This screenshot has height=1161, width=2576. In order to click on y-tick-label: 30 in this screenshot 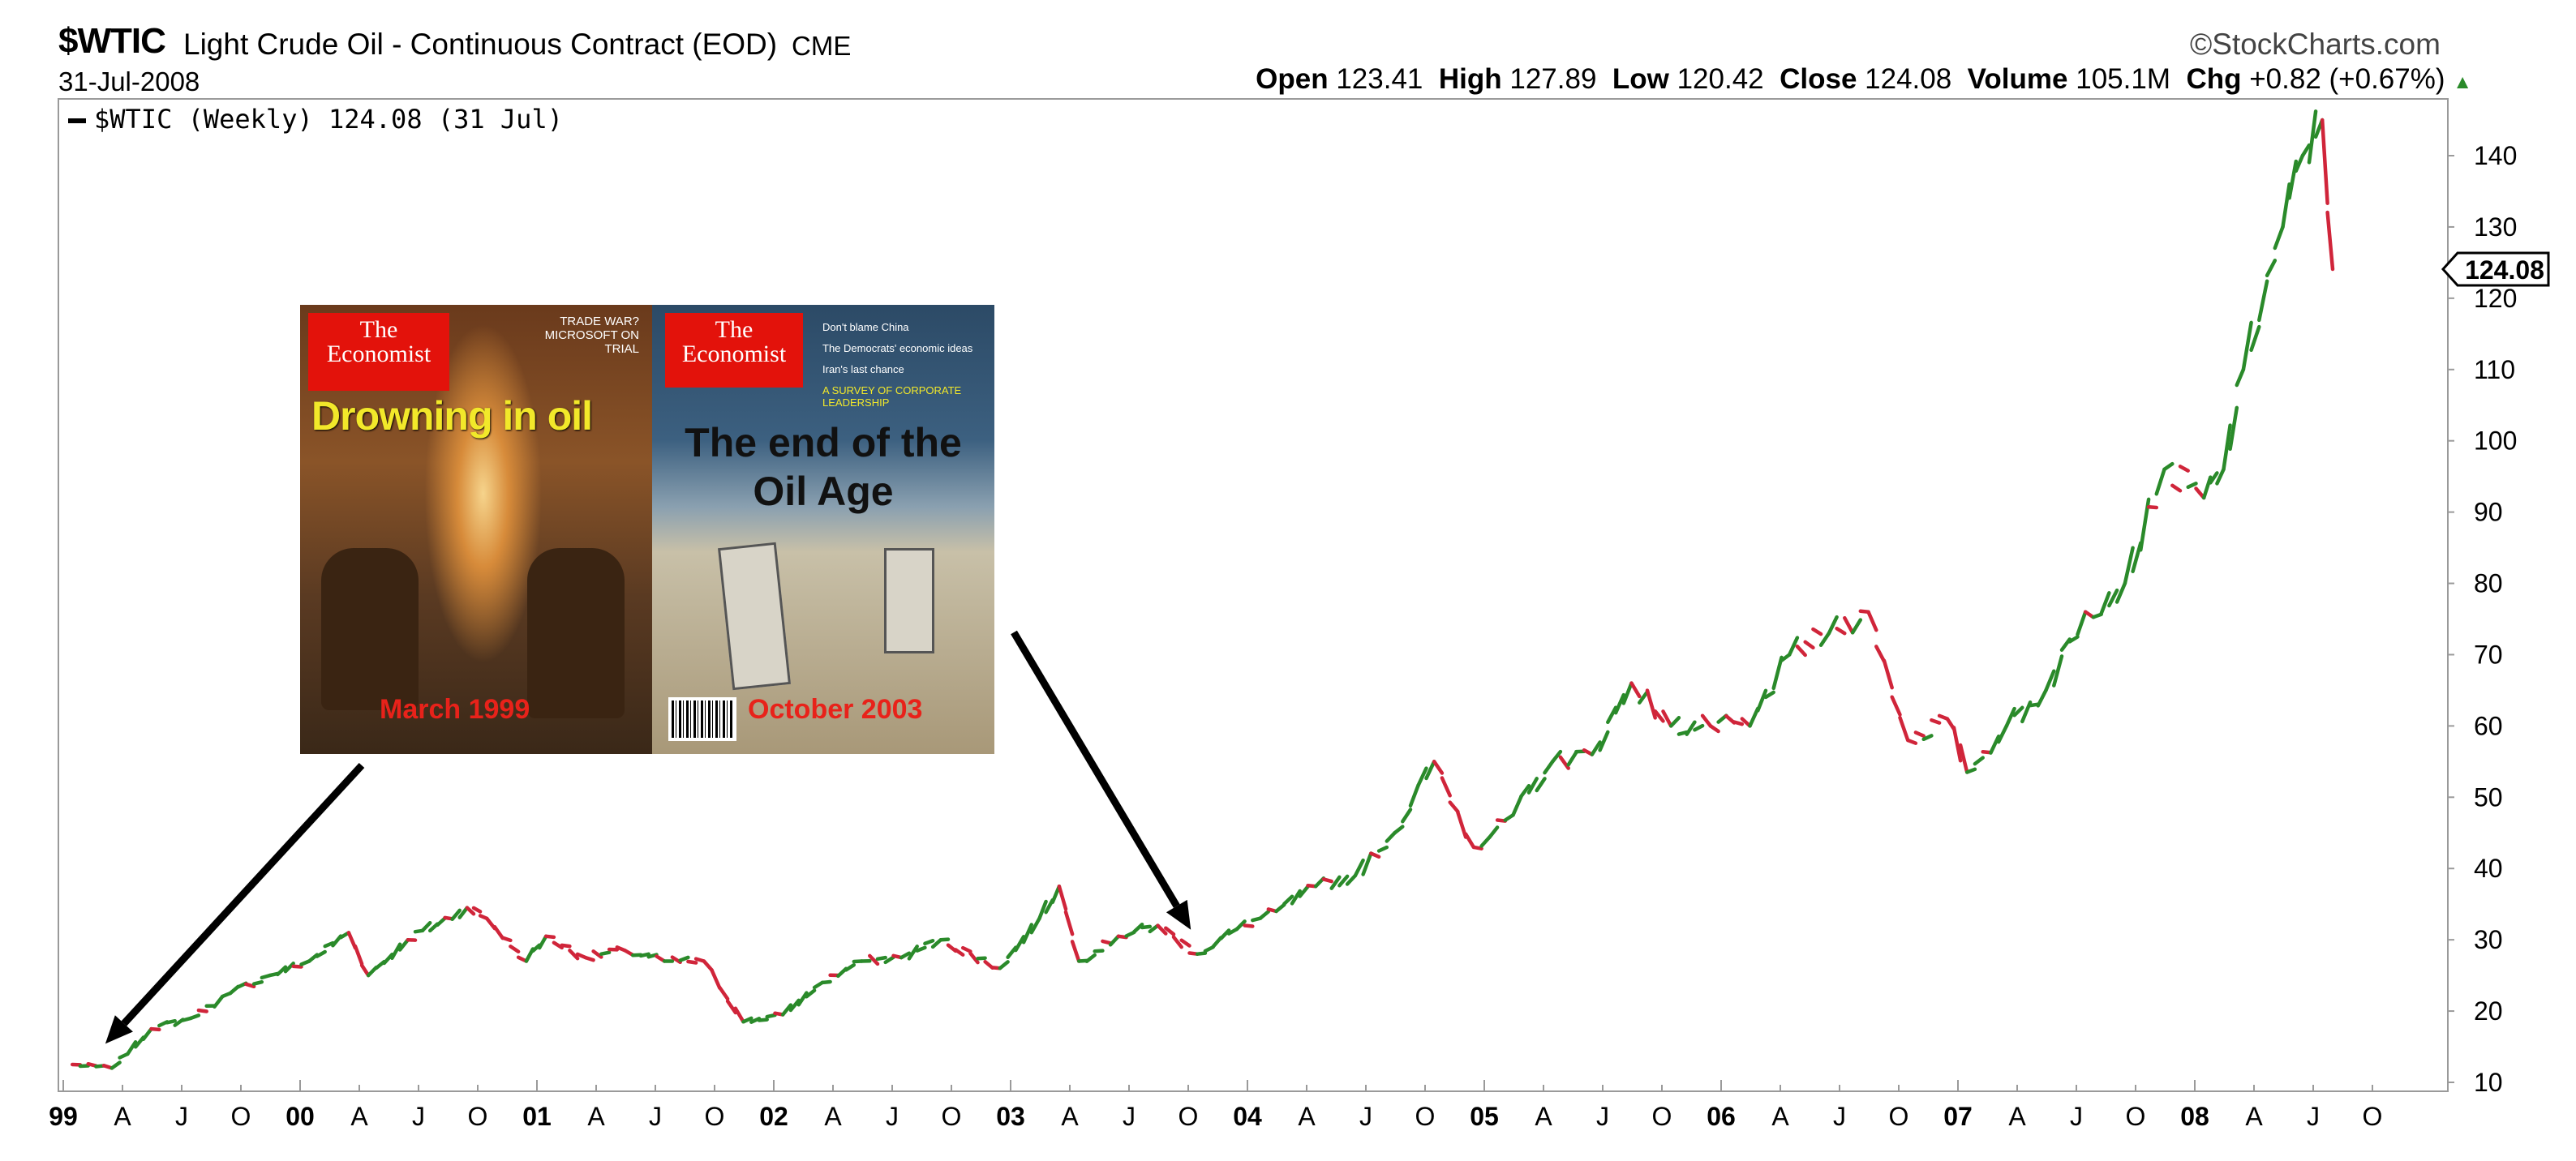, I will do `click(2488, 939)`.